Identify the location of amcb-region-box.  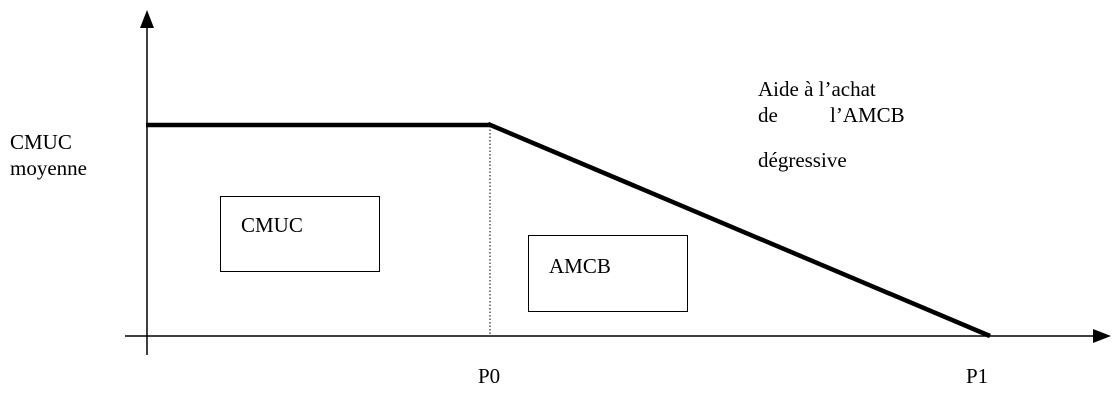
(608, 273).